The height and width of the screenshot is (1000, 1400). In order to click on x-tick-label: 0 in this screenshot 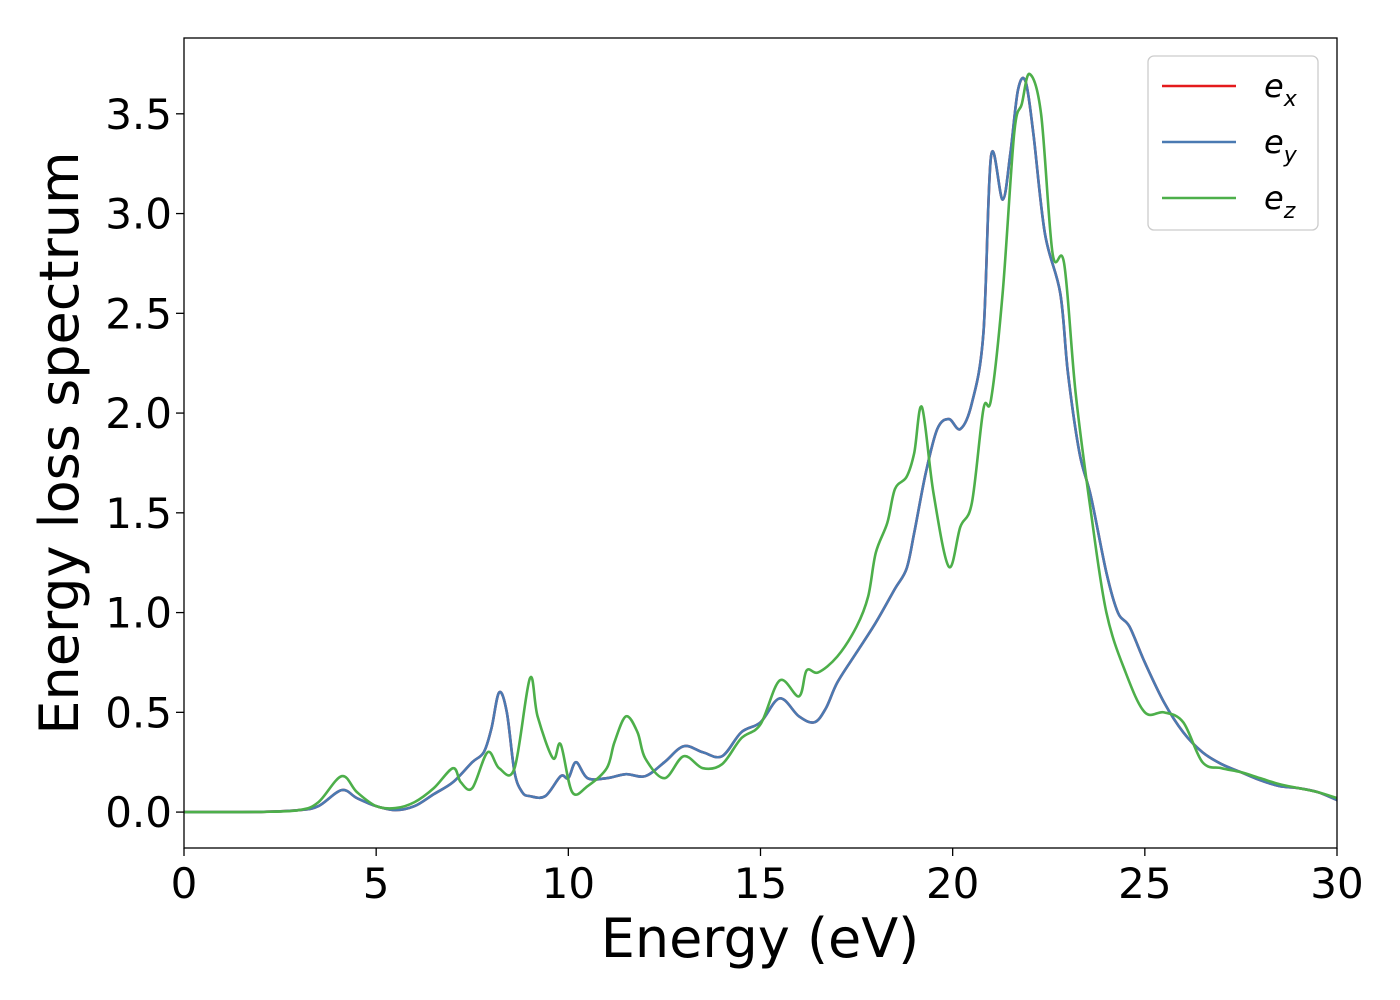, I will do `click(184, 883)`.